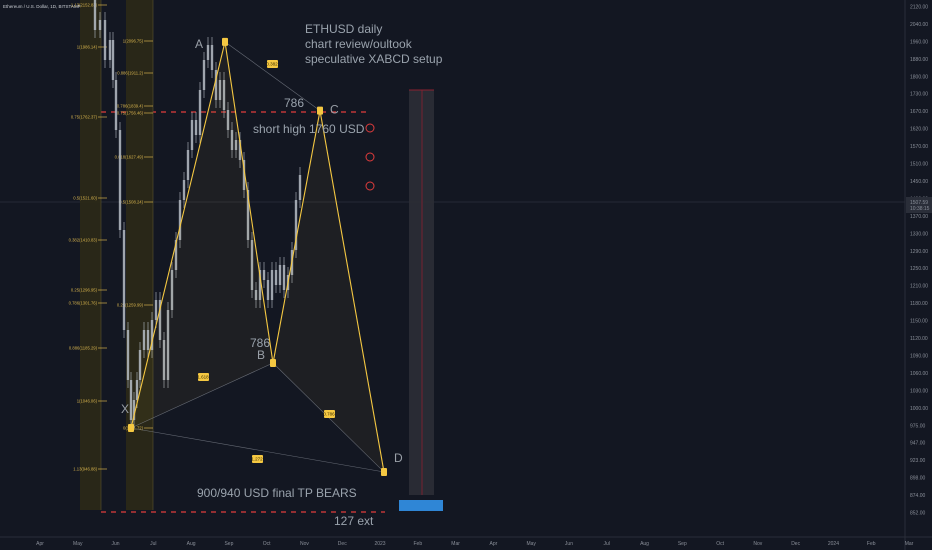  Describe the element at coordinates (294, 103) in the screenshot. I see `annotation-786-c: 786` at that location.